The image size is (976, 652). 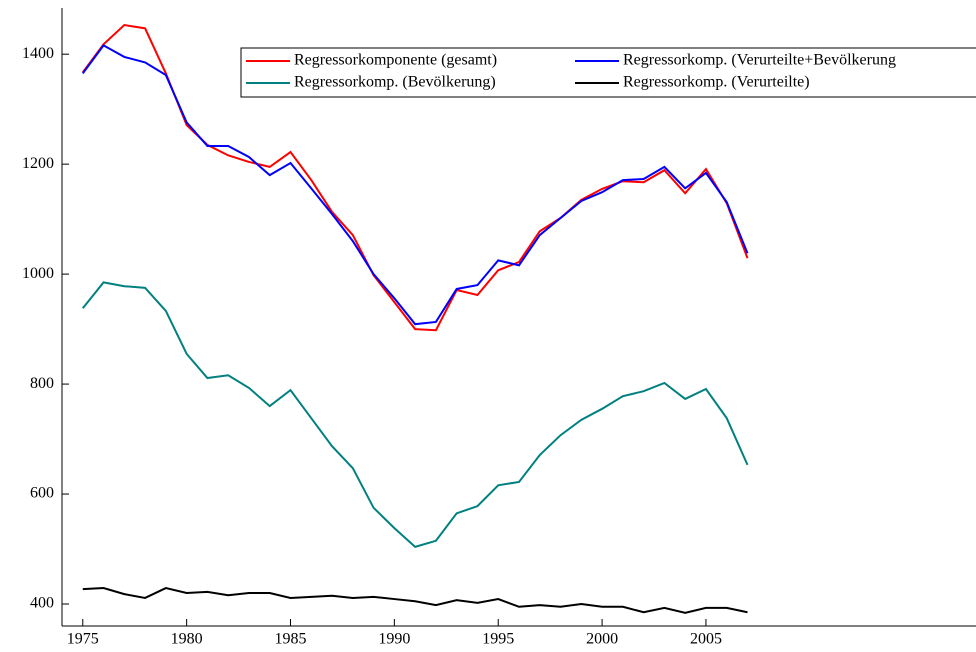 I want to click on y-tick-label: 400, so click(x=42, y=603).